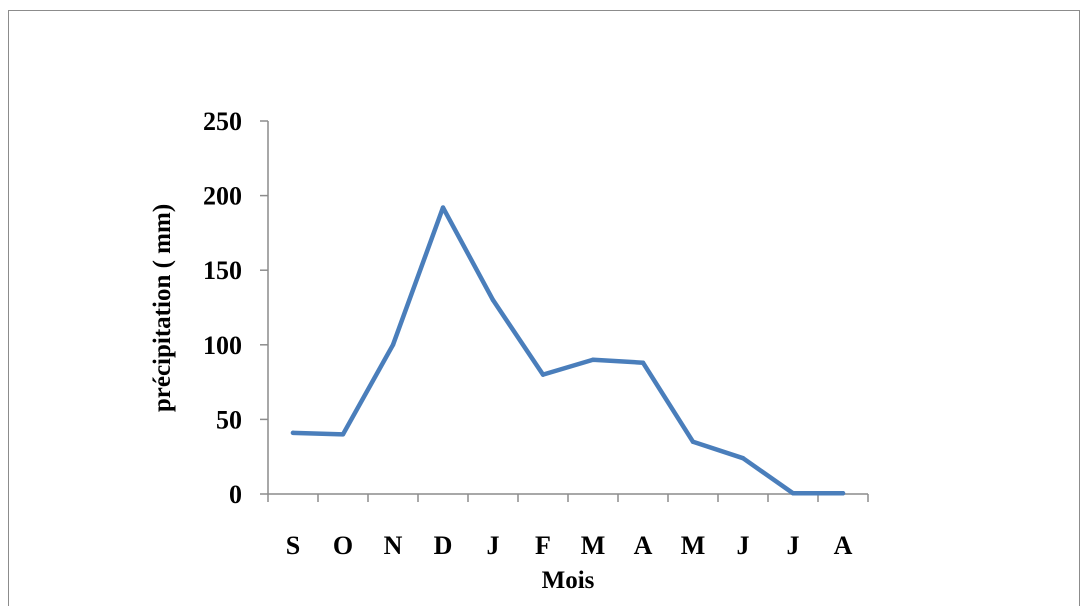 This screenshot has height=606, width=1083. What do you see at coordinates (343, 545) in the screenshot?
I see `x-tick-label: O` at bounding box center [343, 545].